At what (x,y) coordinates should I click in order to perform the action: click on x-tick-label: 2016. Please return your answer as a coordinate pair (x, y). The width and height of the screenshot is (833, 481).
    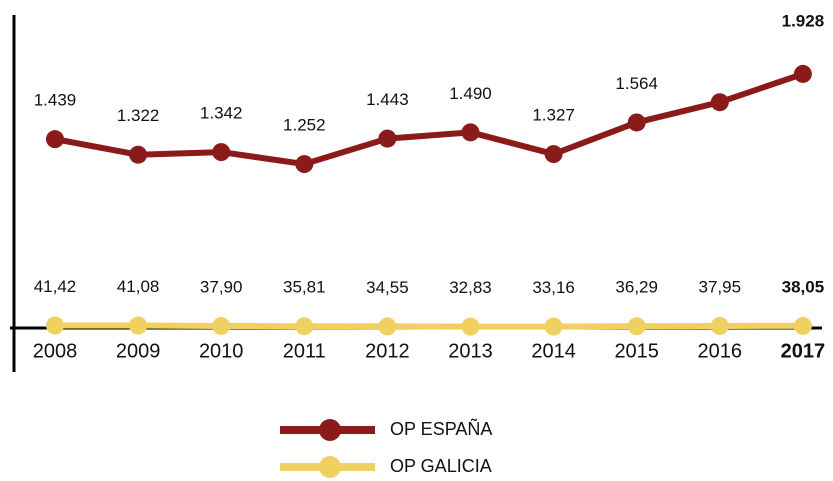
    Looking at the image, I should click on (720, 351).